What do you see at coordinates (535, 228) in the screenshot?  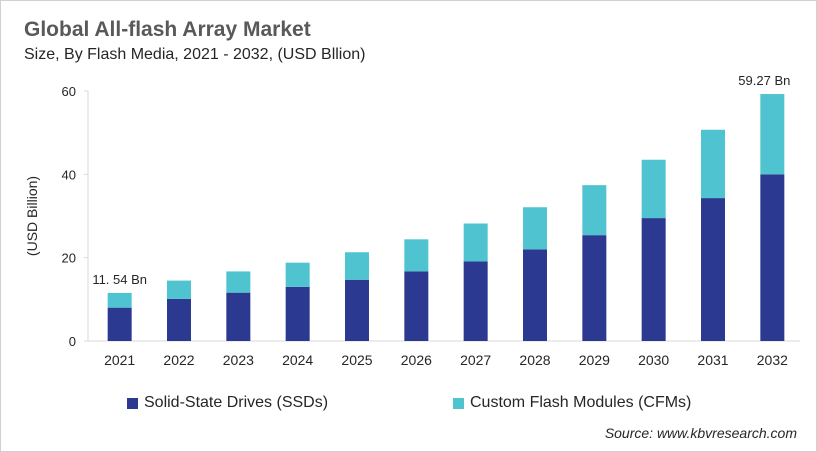 I see `bar-cfm-2028` at bounding box center [535, 228].